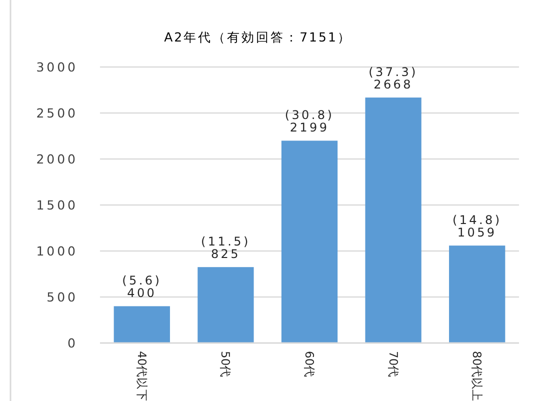 This screenshot has width=543, height=401. What do you see at coordinates (57, 251) in the screenshot?
I see `y-tick-label: 1000` at bounding box center [57, 251].